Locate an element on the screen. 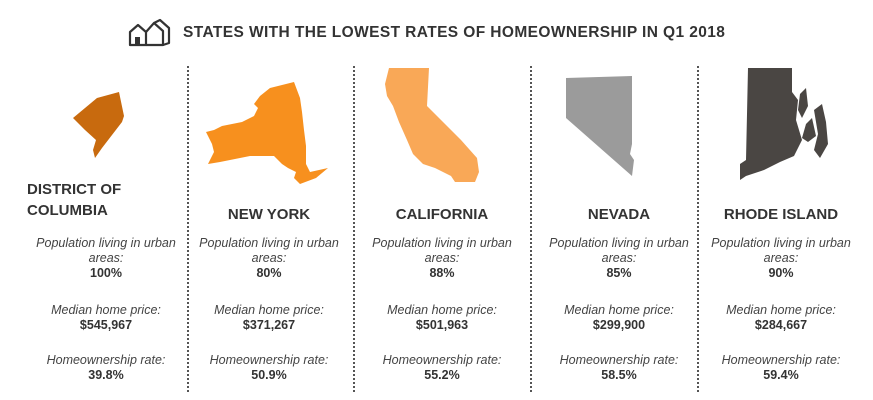 The width and height of the screenshot is (873, 400). state-name: RHODE ISLAND is located at coordinates (781, 214).